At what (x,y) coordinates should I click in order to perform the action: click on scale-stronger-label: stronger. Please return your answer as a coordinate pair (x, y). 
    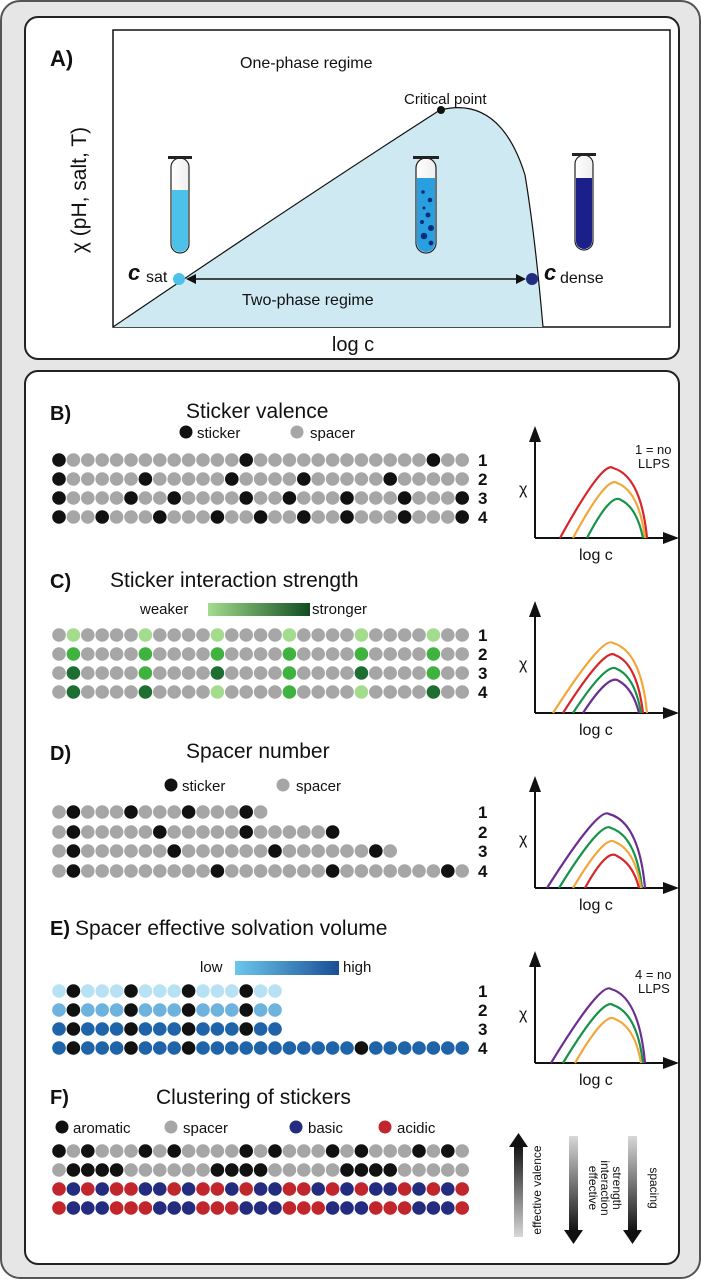
    Looking at the image, I should click on (339, 609).